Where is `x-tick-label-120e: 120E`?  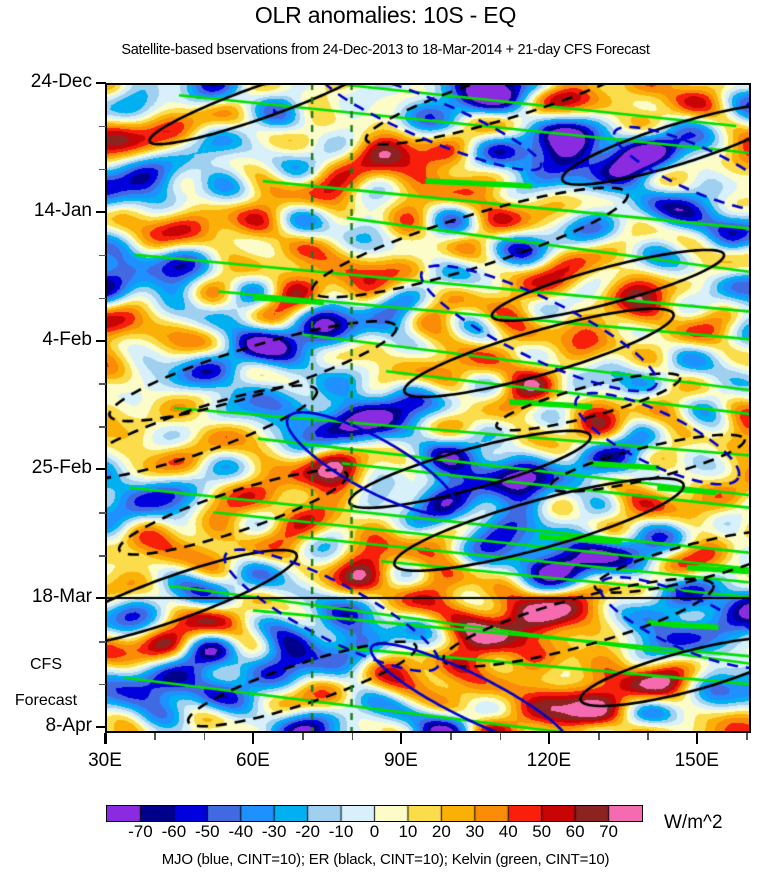 x-tick-label-120e: 120E is located at coordinates (548, 760).